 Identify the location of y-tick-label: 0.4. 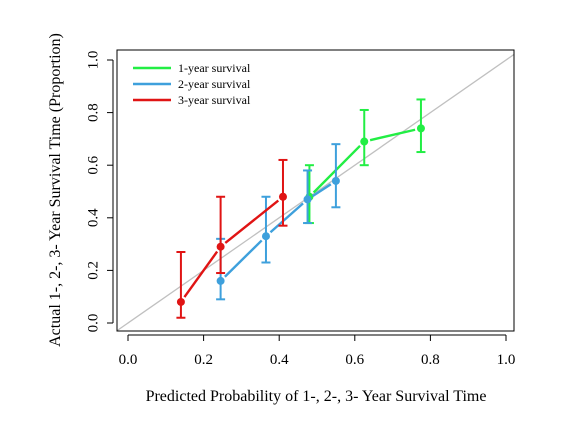
(93, 217).